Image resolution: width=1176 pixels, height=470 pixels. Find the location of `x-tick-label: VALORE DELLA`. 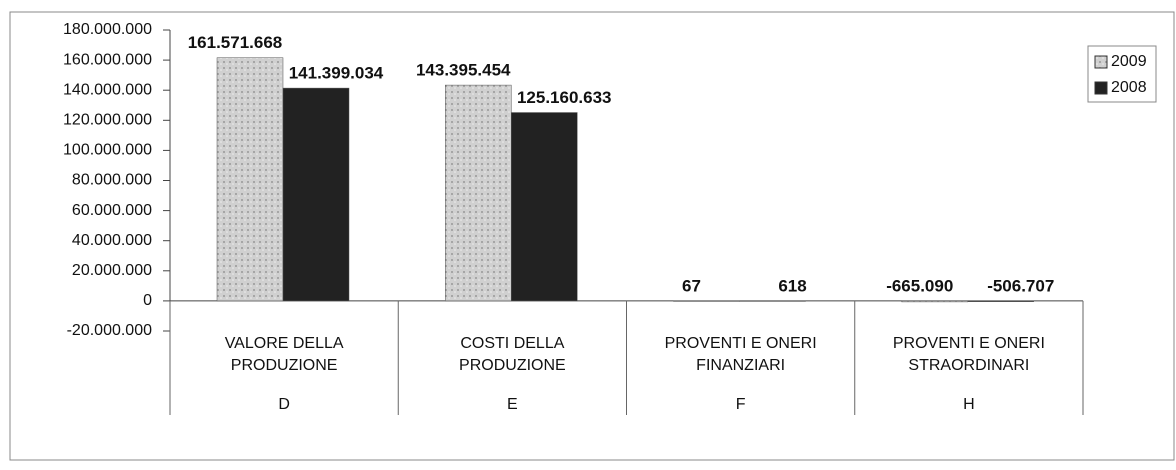

x-tick-label: VALORE DELLA is located at coordinates (284, 343).